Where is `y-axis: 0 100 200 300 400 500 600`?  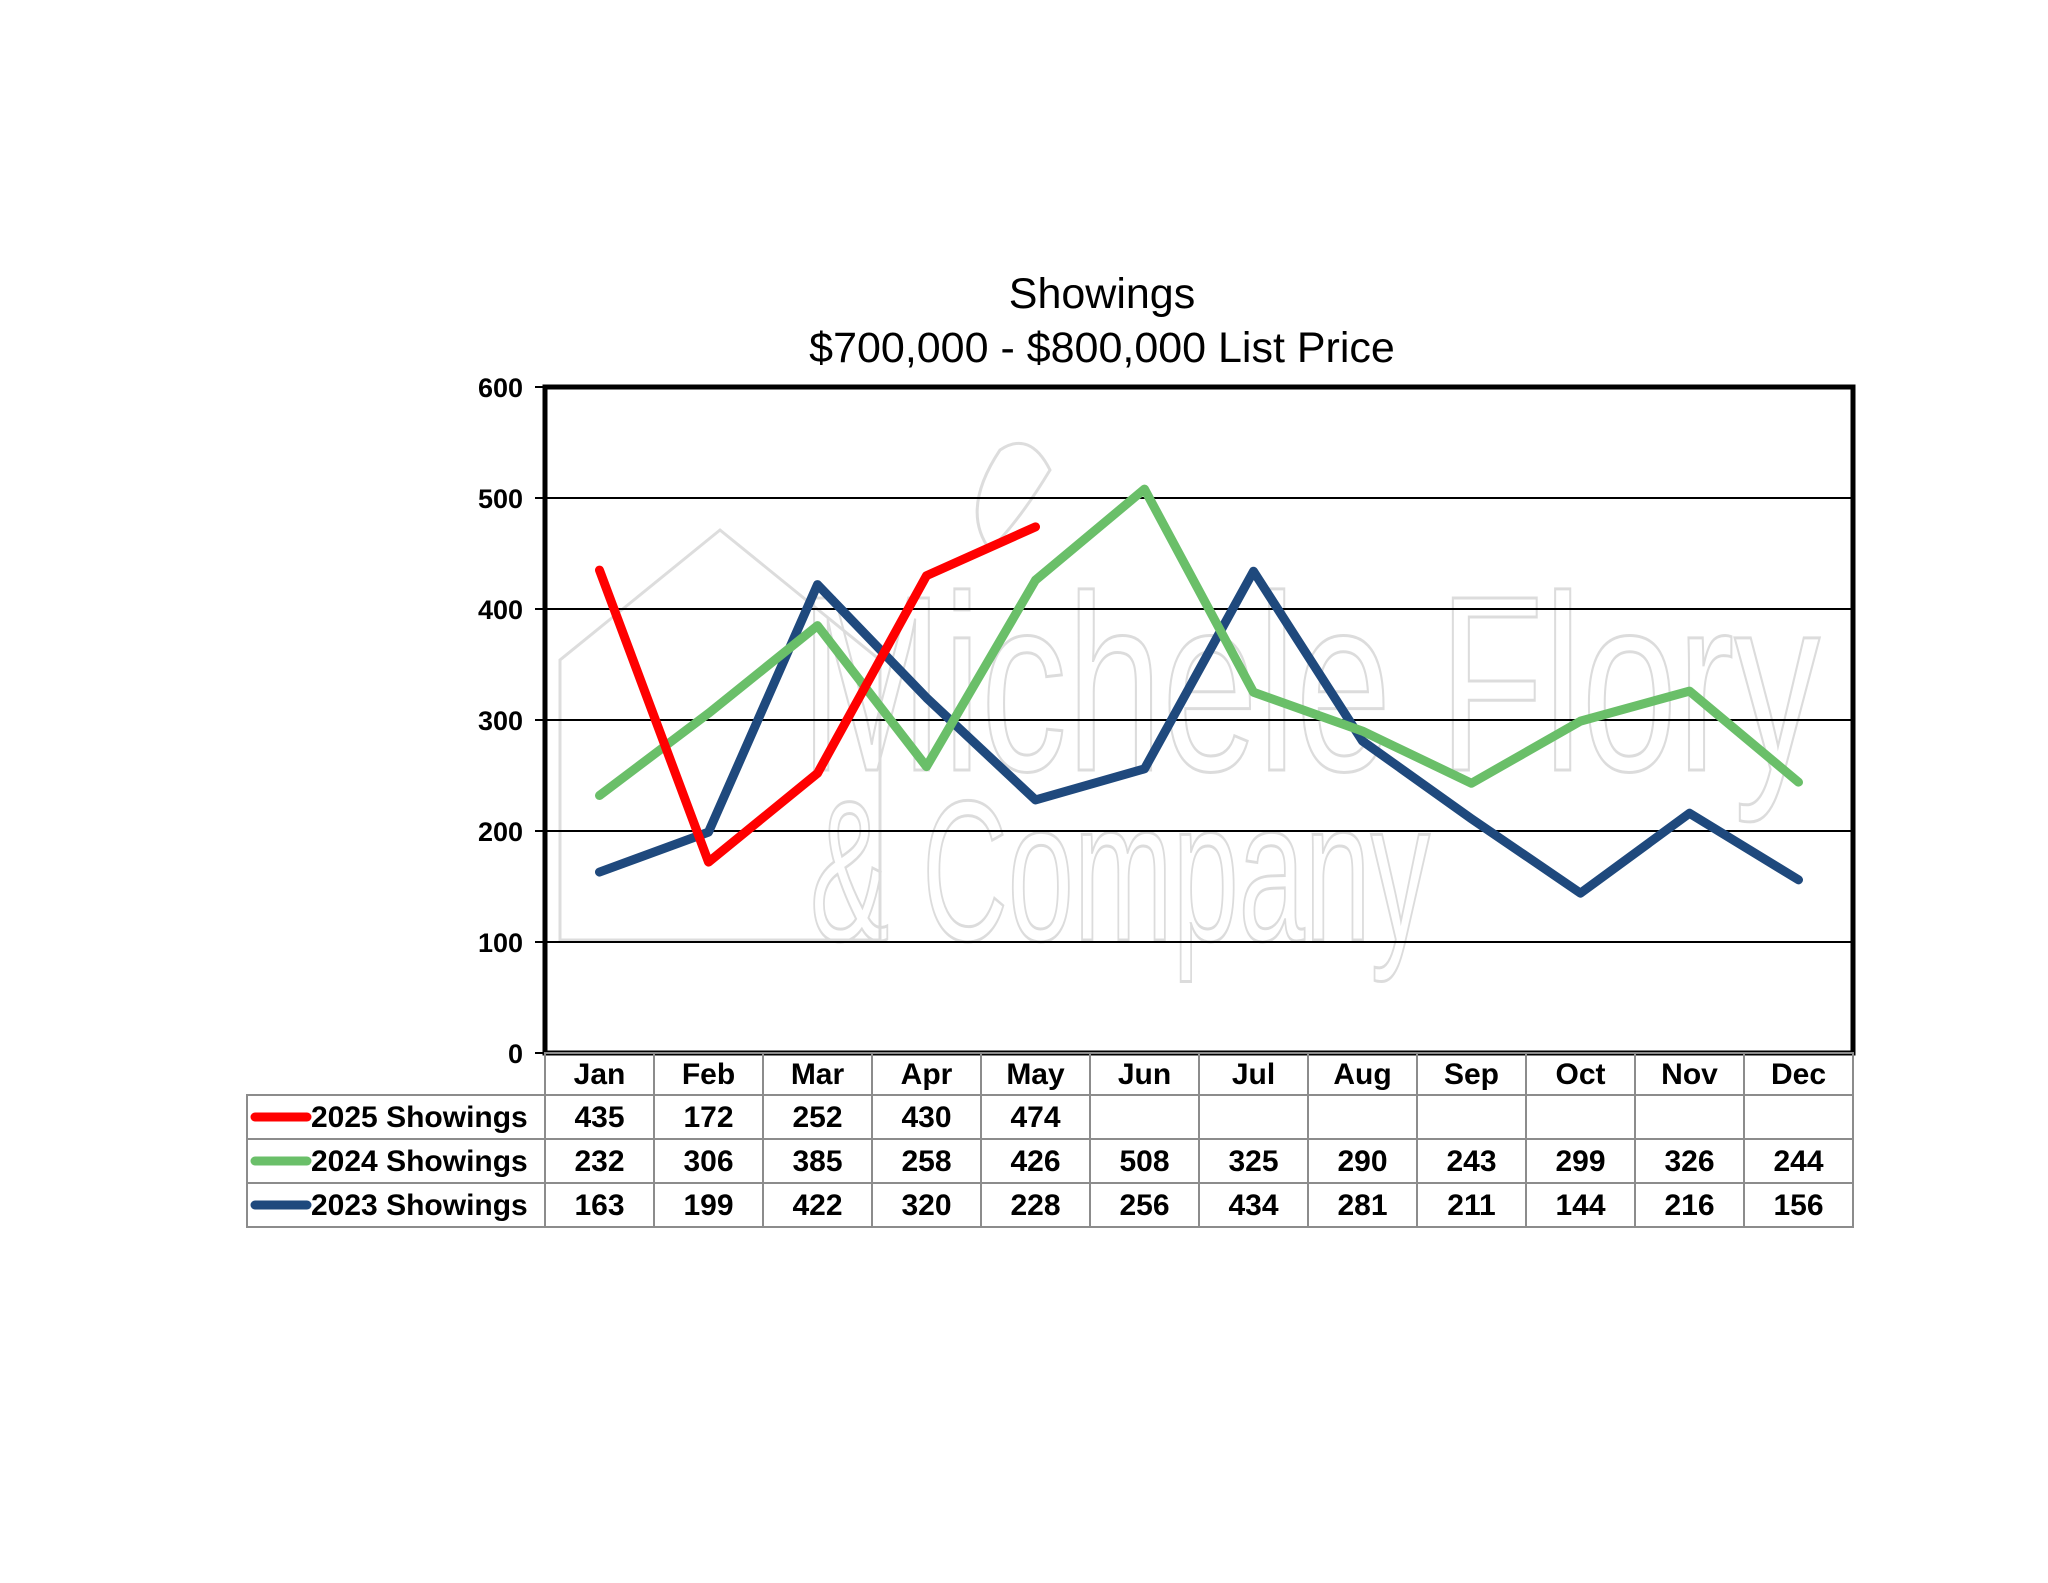 y-axis: 0 100 200 300 400 500 600 is located at coordinates (511, 721).